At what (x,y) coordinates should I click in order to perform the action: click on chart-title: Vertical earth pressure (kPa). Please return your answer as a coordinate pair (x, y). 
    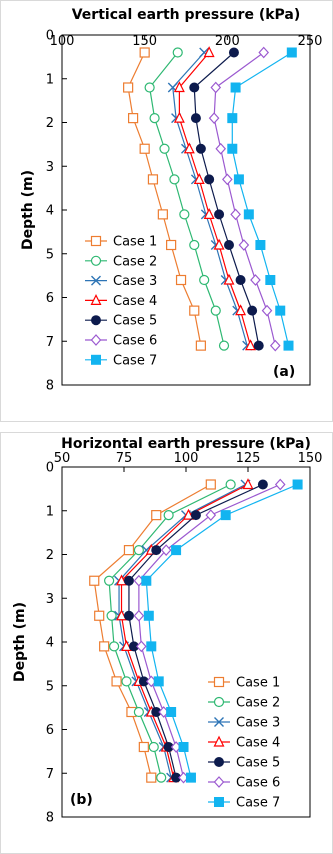
    Looking at the image, I should click on (186, 15).